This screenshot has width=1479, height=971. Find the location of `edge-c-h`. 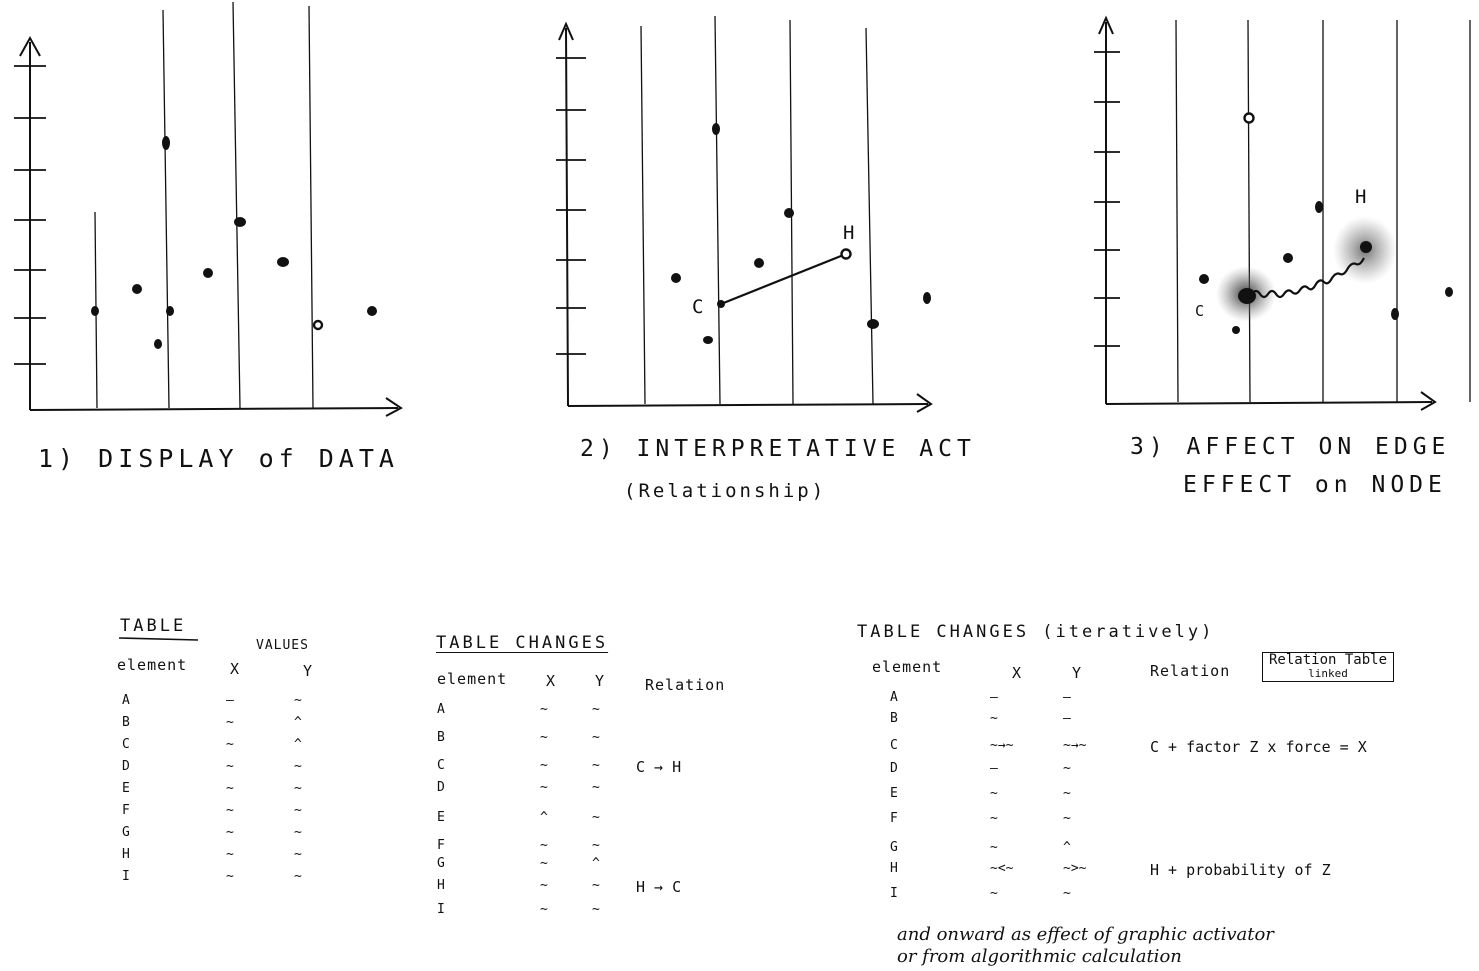

edge-c-h is located at coordinates (783, 279).